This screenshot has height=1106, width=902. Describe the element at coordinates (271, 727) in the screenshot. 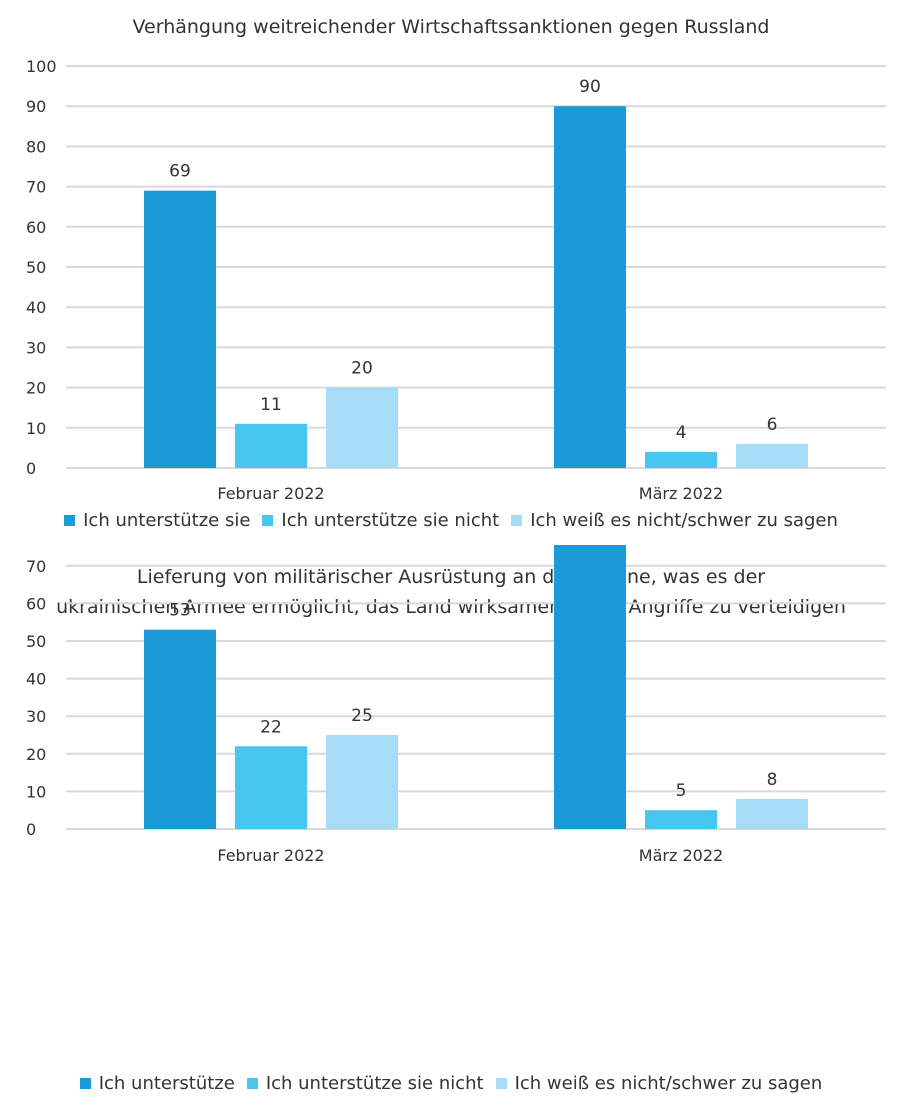

I see `data-label: 22` at that location.